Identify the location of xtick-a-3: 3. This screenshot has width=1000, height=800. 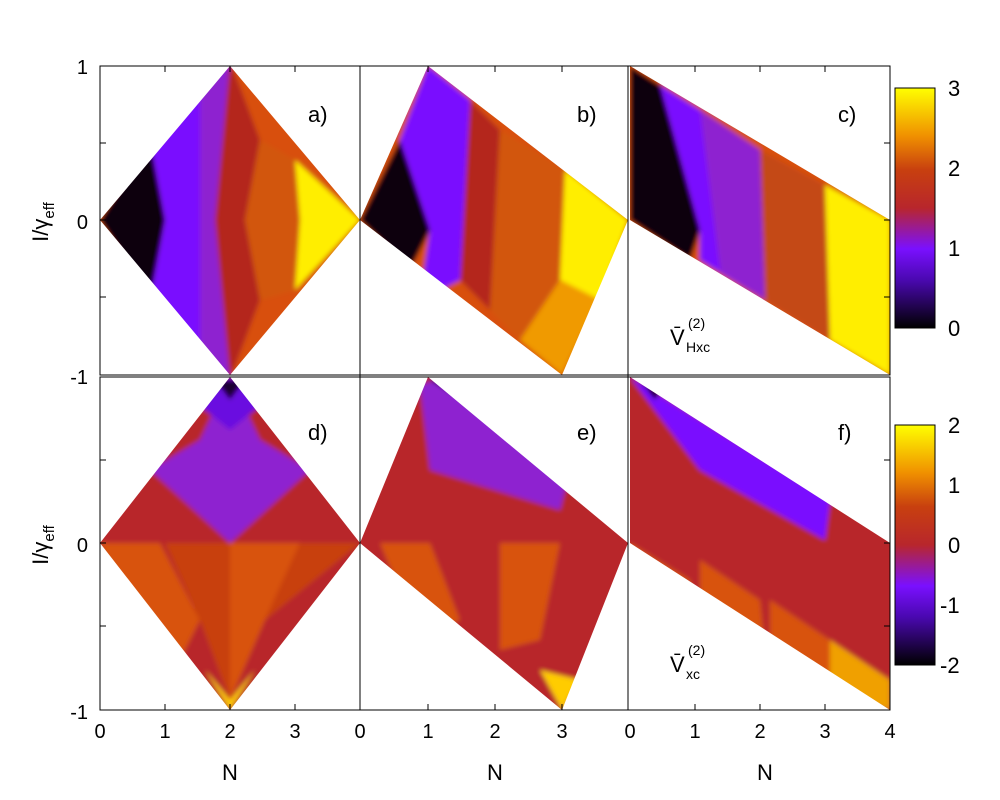
(294, 732).